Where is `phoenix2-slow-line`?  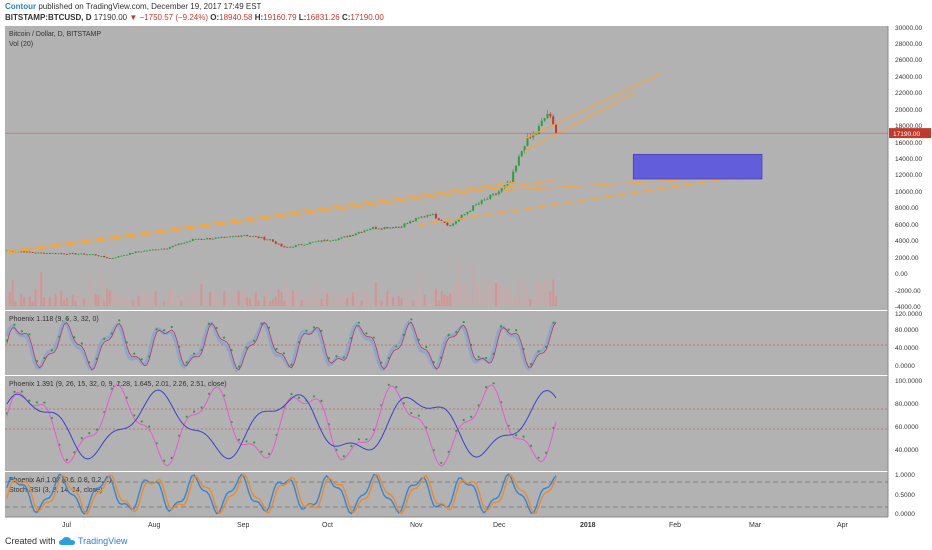 phoenix2-slow-line is located at coordinates (281, 424).